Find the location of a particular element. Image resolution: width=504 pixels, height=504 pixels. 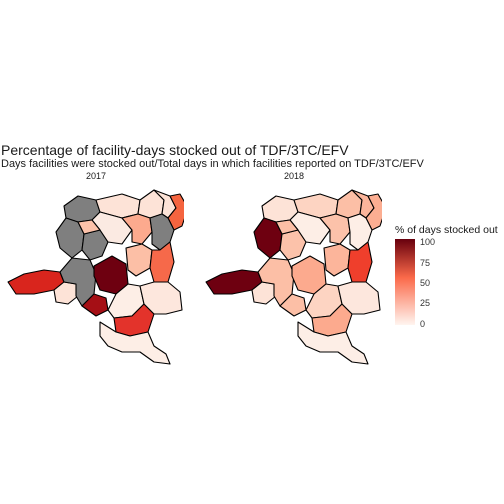

legend-title: % of days stocked out is located at coordinates (446, 230).